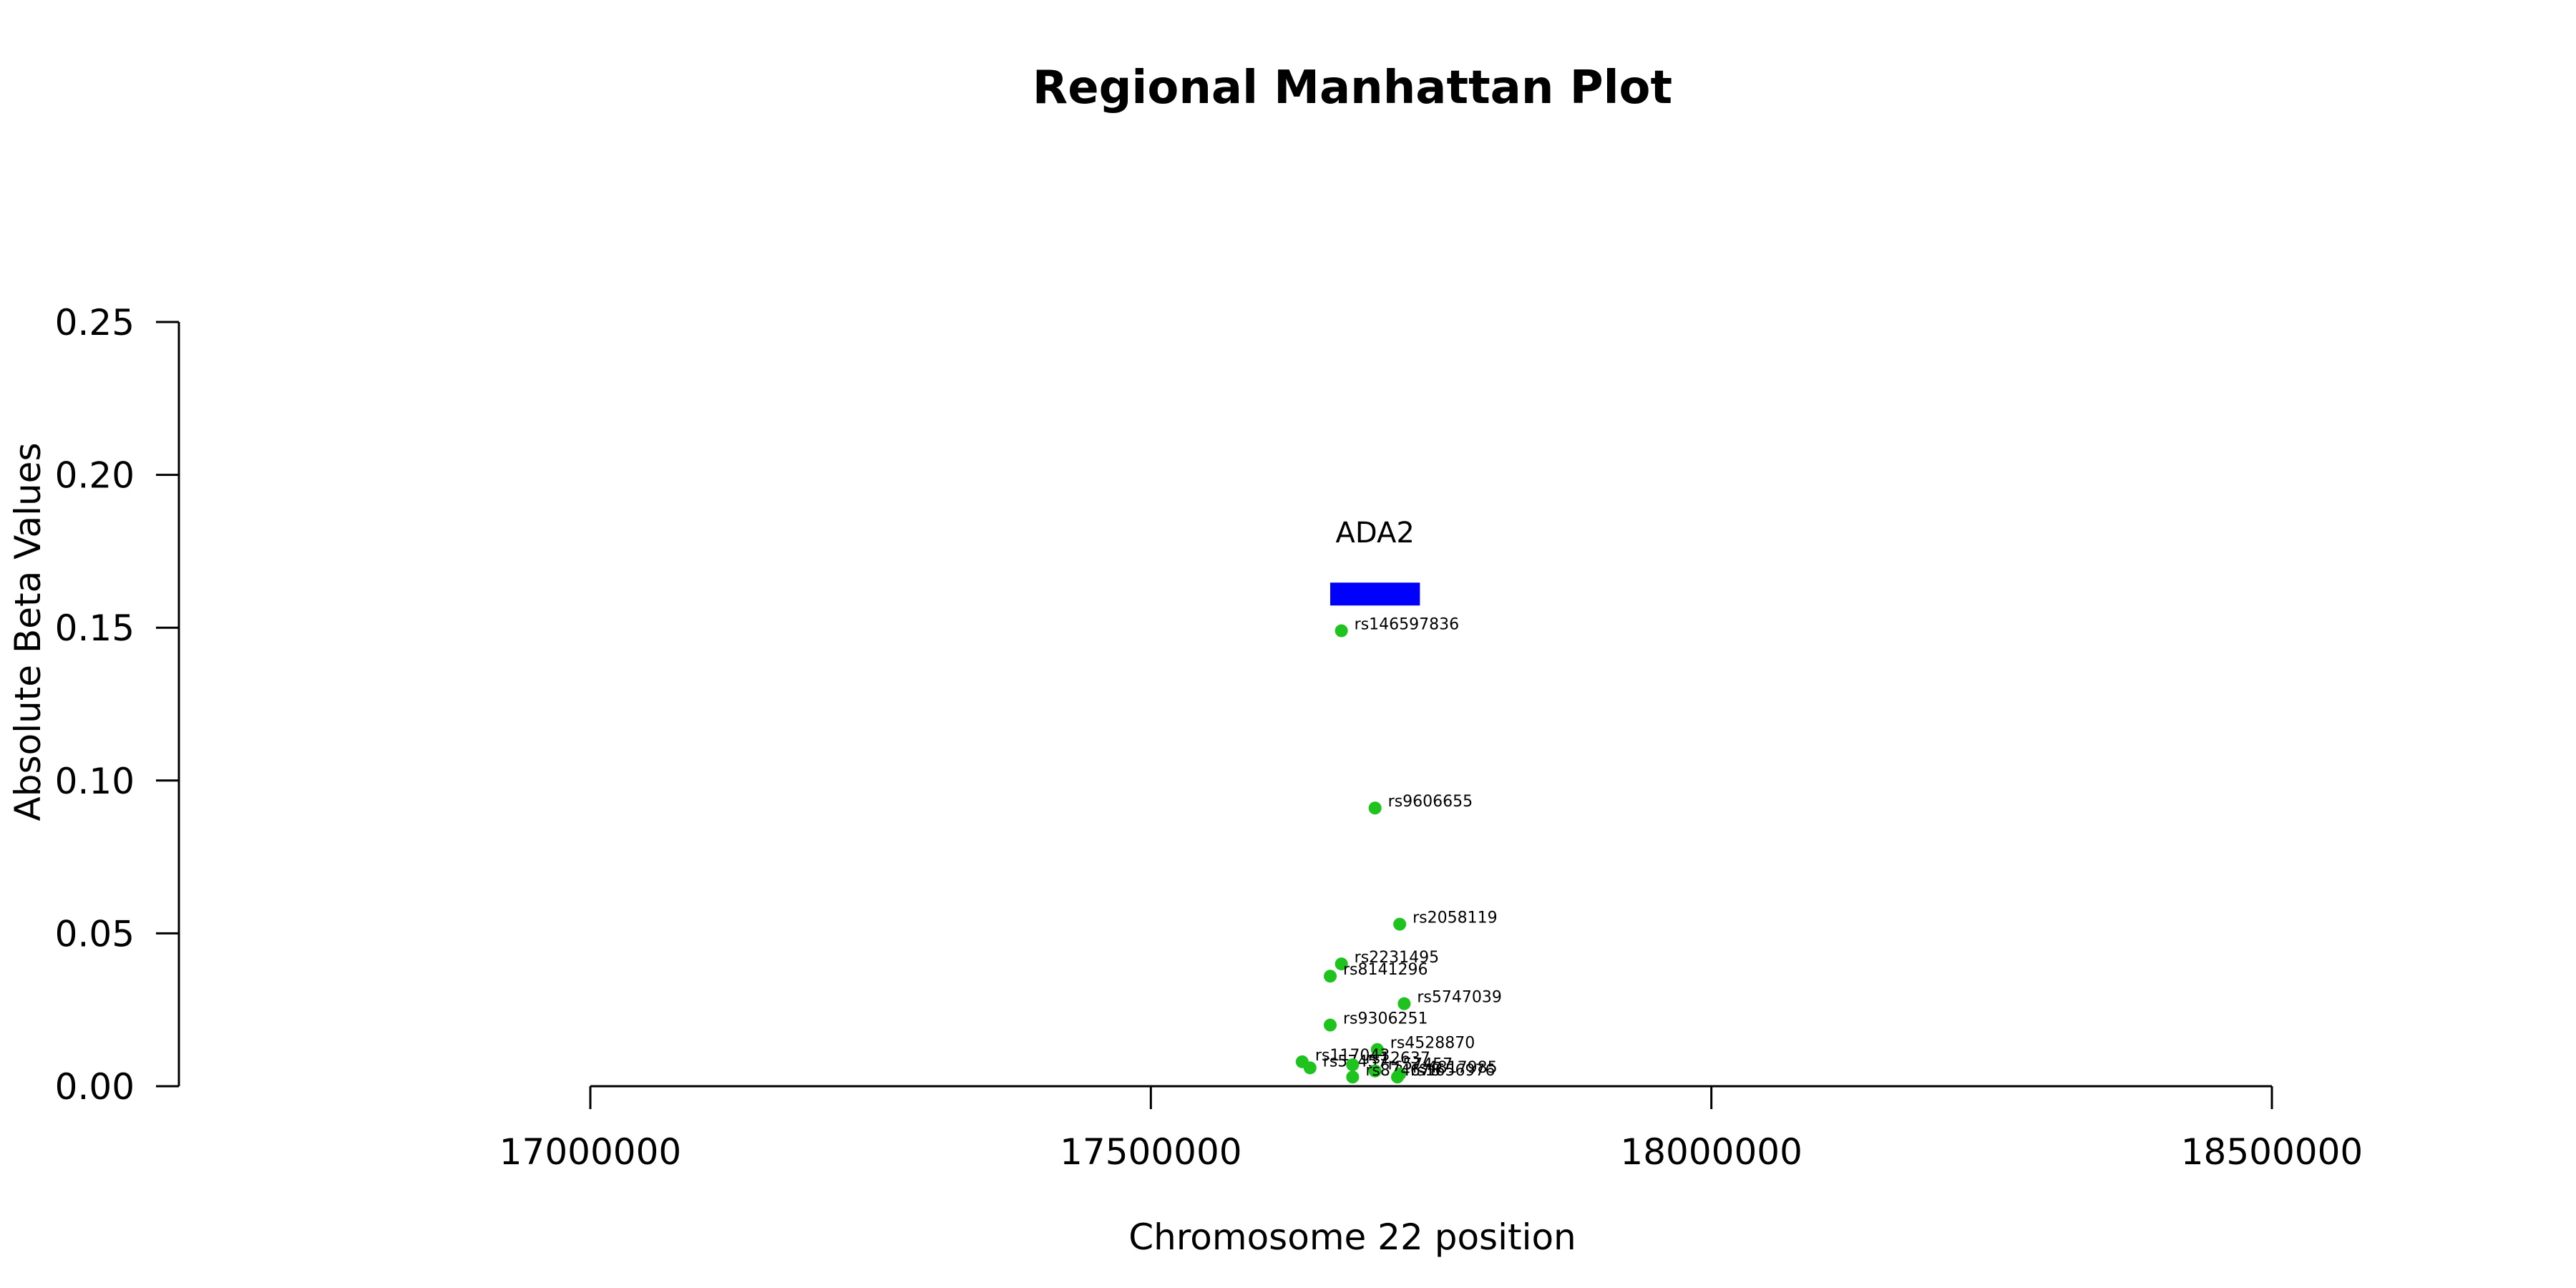 Image resolution: width=2576 pixels, height=1288 pixels. What do you see at coordinates (1430, 802) in the screenshot?
I see `snp-label: rs9606655` at bounding box center [1430, 802].